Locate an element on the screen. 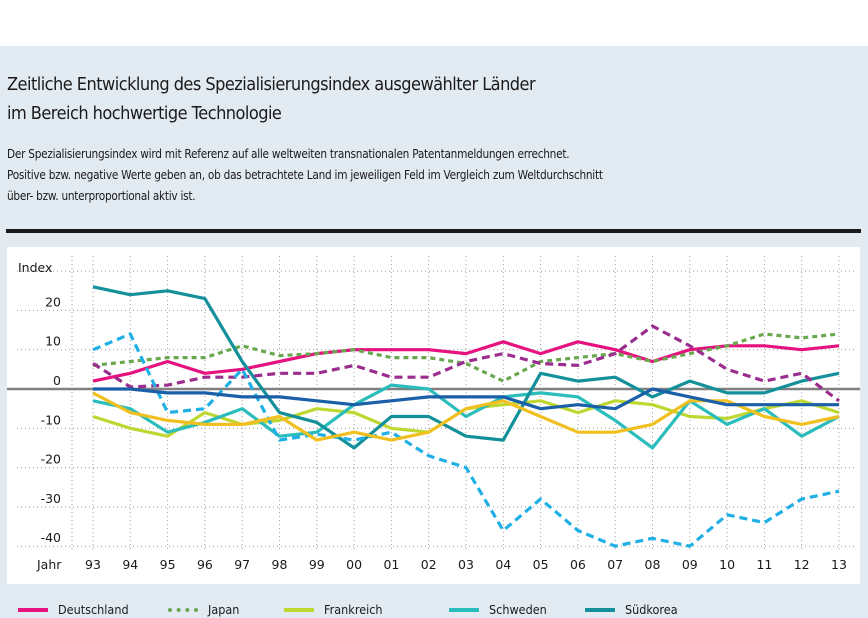 This screenshot has height=618, width=868. y-tick-label: -20 is located at coordinates (51, 459).